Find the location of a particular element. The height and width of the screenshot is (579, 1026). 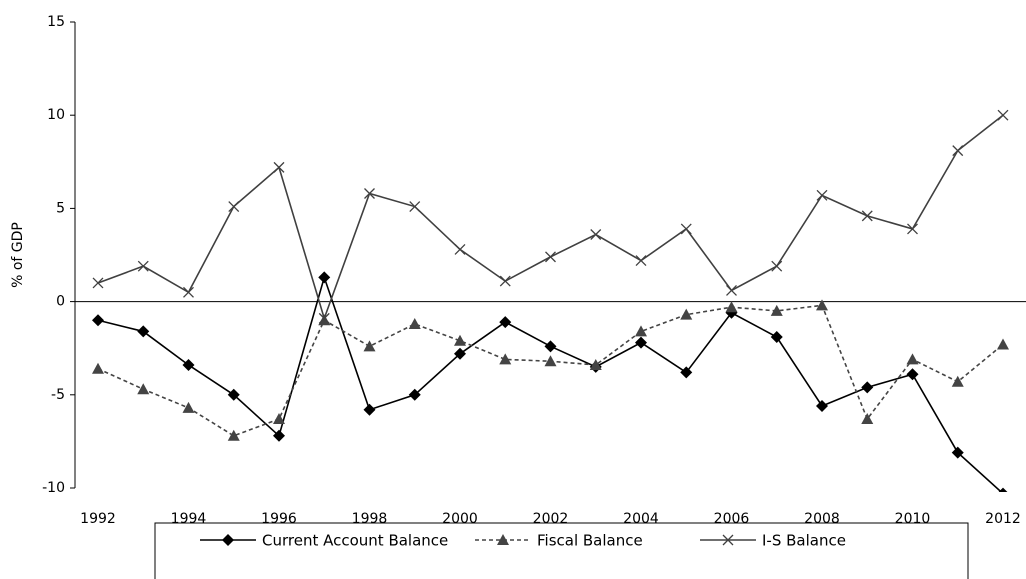

x-tick-label: 1996 is located at coordinates (279, 519).